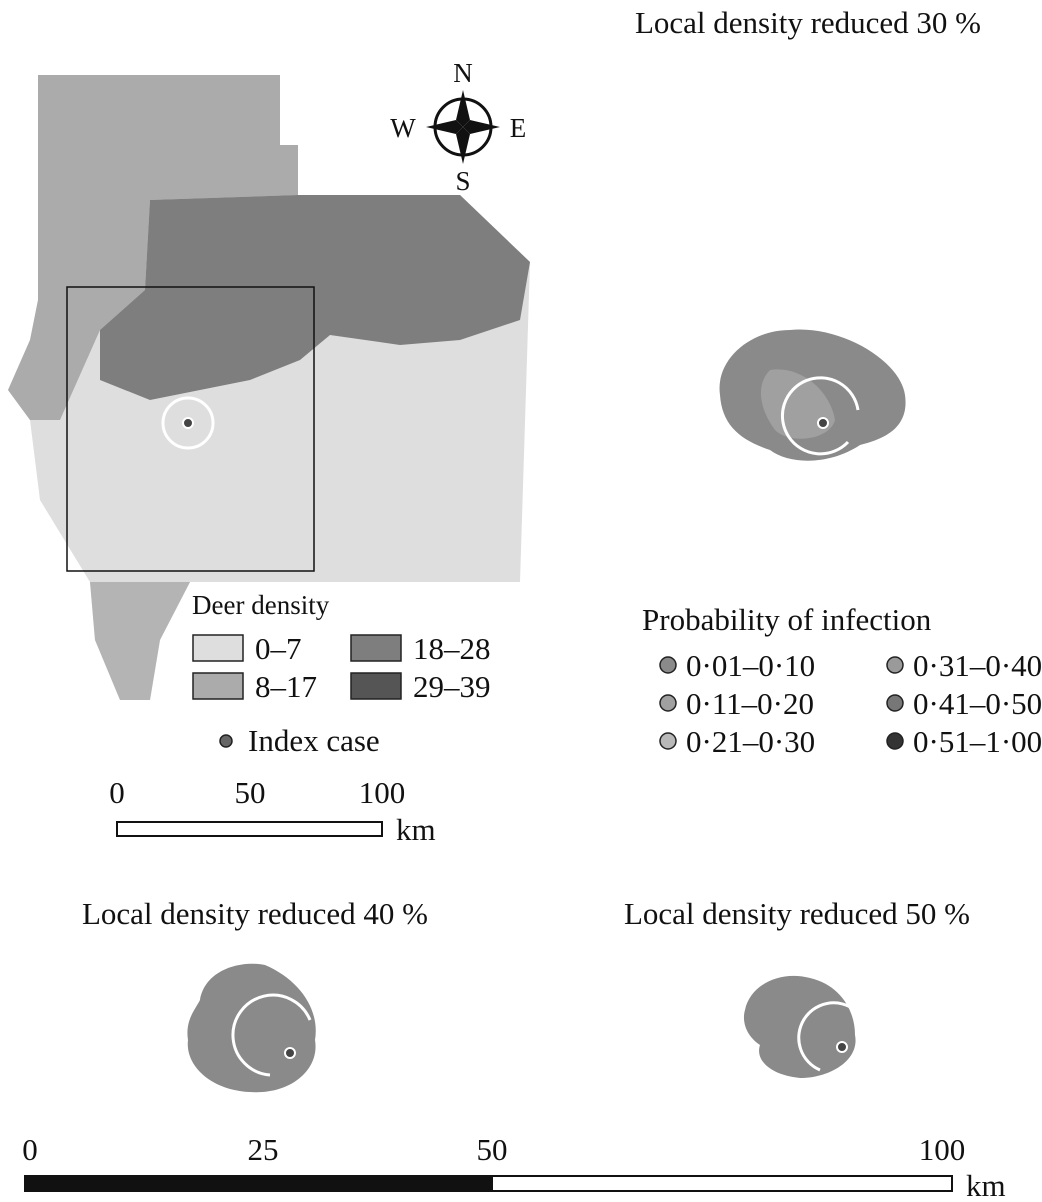  Describe the element at coordinates (977, 703) in the screenshot. I see `legend-label: 0·41–0·50` at that location.